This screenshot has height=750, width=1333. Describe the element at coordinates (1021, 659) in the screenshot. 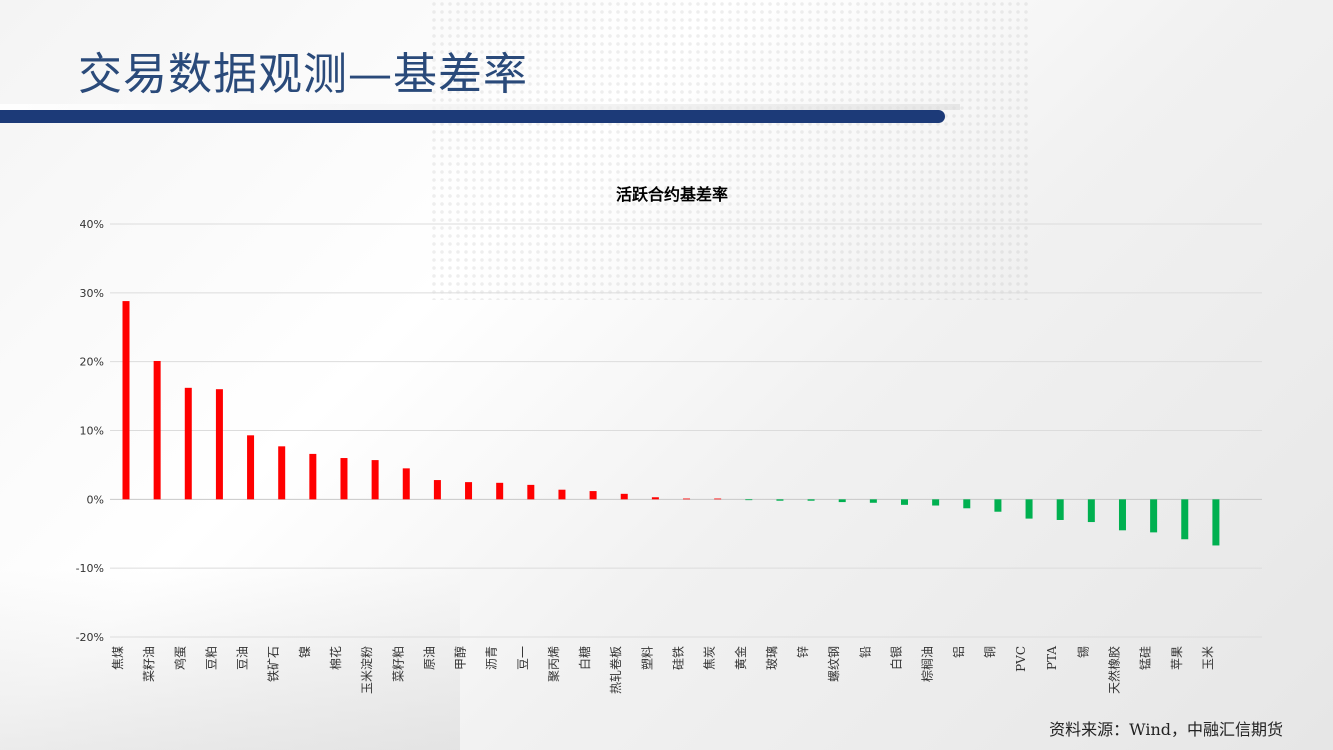

I see `x-tick-label: PVC` at that location.